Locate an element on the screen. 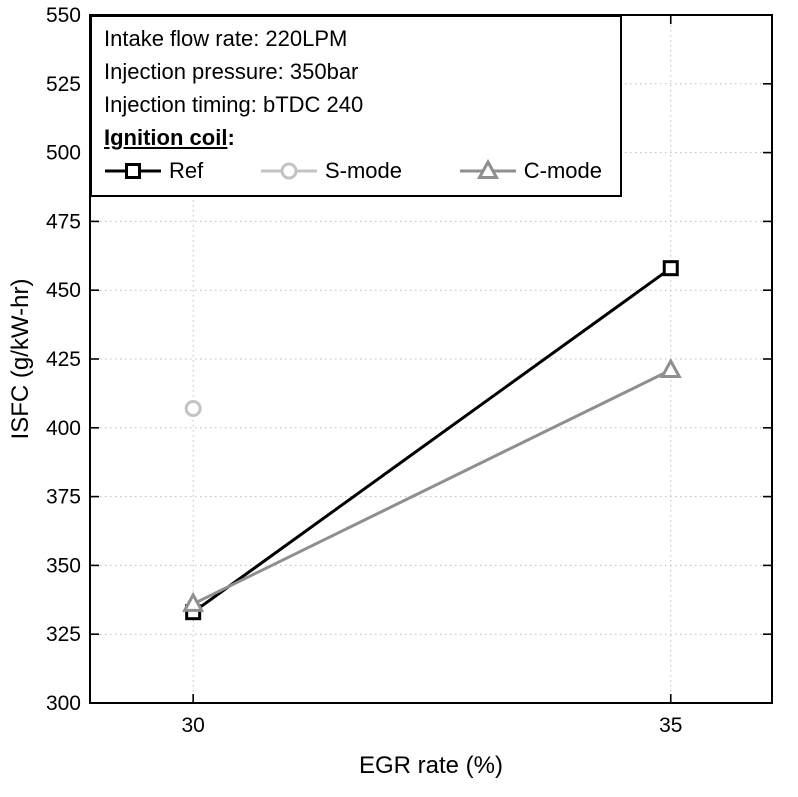 The width and height of the screenshot is (798, 797). legend-title-text: Ignition coil is located at coordinates (166, 137).